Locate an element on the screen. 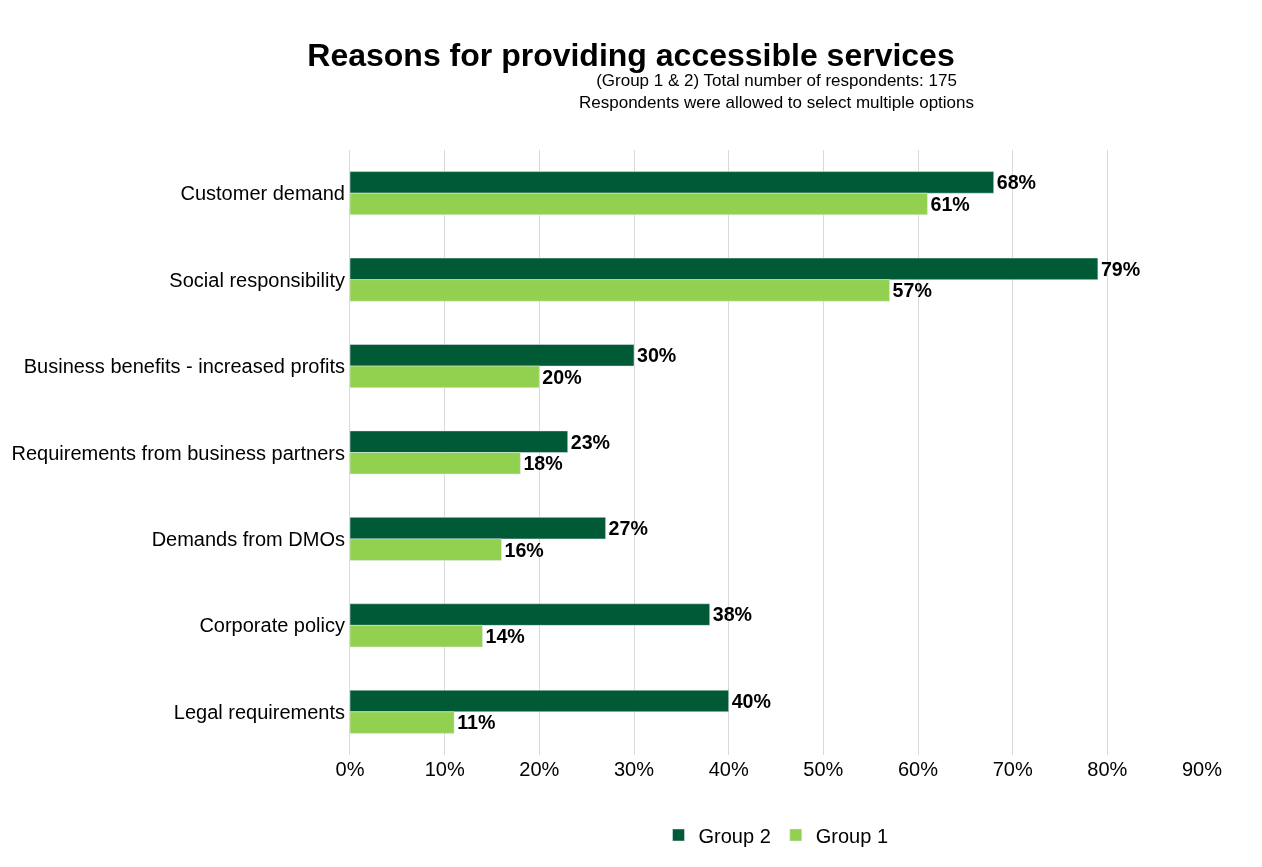 This screenshot has width=1262, height=867. data-label: 40% is located at coordinates (751, 700).